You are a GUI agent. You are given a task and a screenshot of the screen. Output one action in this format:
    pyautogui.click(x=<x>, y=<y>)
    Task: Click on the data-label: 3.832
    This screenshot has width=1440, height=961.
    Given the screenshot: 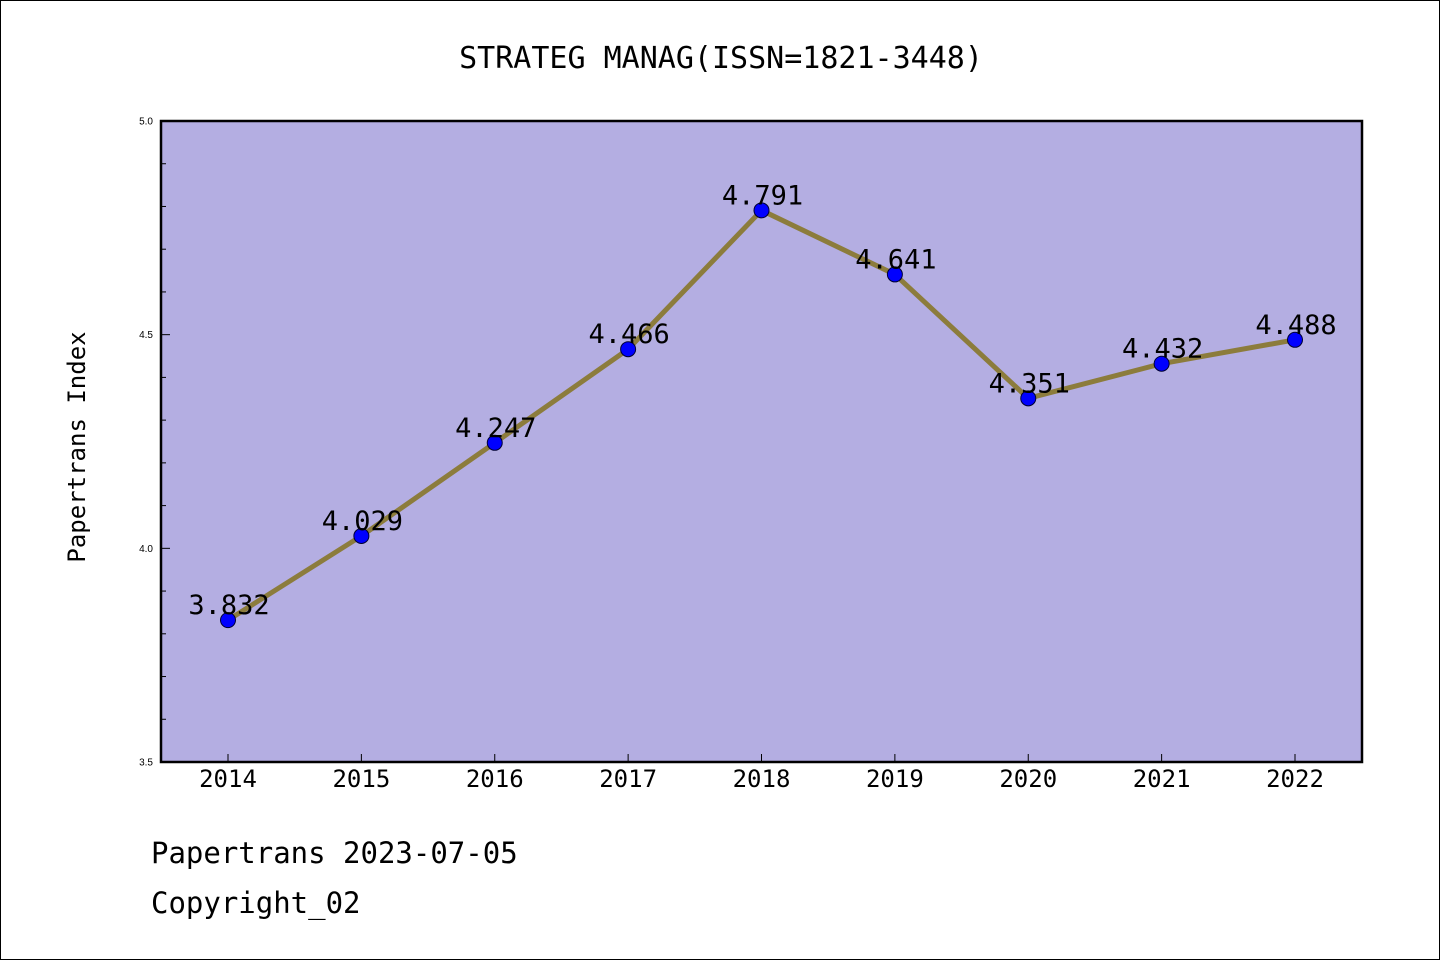 What is the action you would take?
    pyautogui.click(x=228, y=605)
    